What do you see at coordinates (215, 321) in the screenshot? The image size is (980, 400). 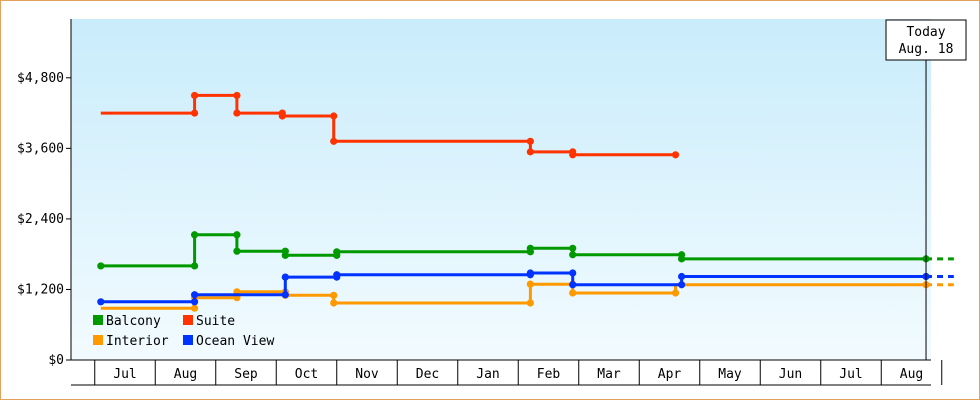 I see `legend-label: Suite` at bounding box center [215, 321].